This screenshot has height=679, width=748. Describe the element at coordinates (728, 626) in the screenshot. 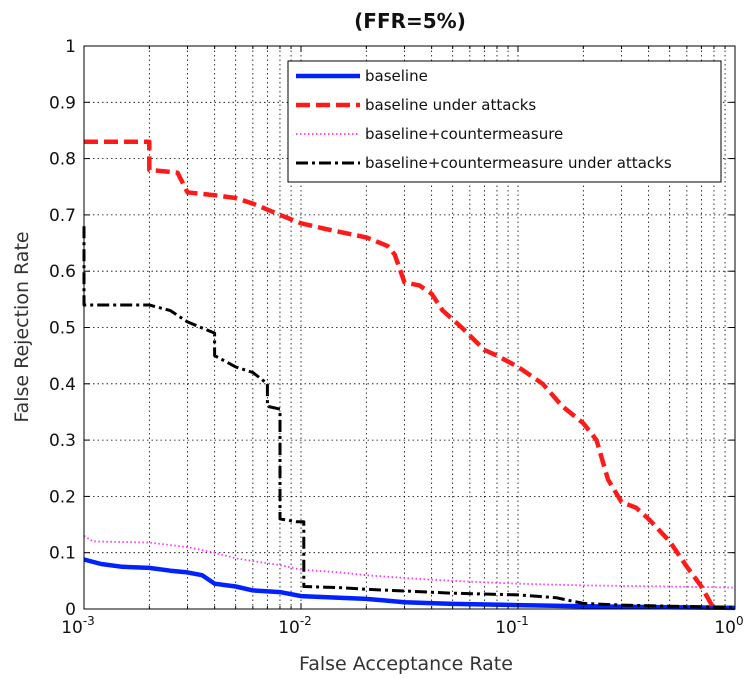

I see `x-tick-label: 10⁰` at that location.